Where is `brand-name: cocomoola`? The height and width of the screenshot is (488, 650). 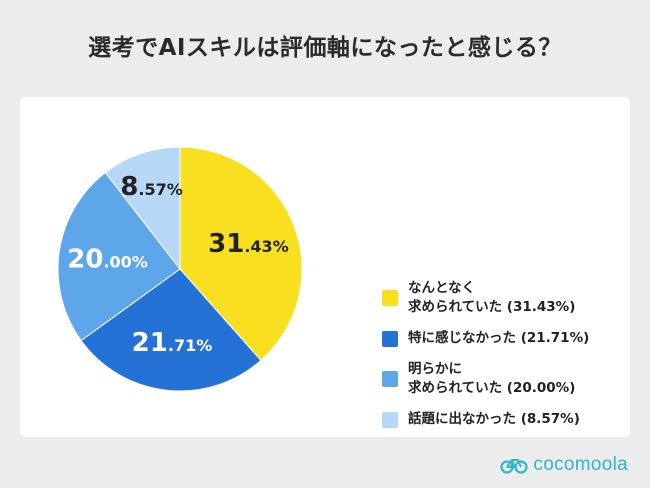
brand-name: cocomoola is located at coordinates (580, 464).